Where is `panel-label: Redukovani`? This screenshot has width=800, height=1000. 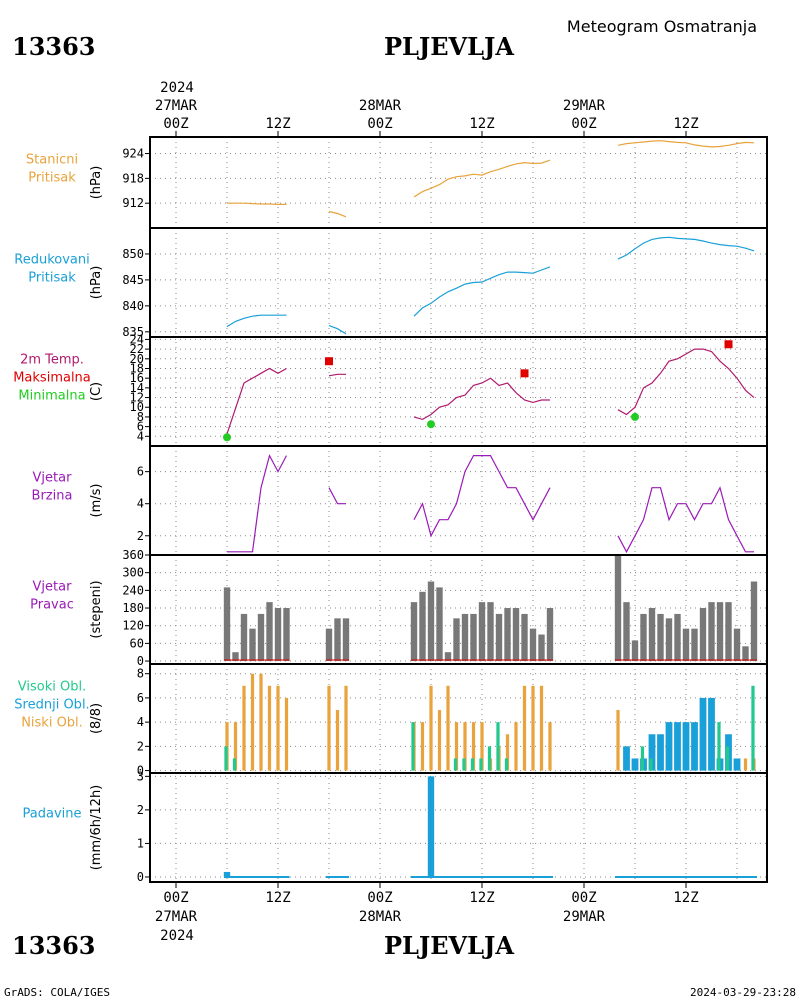 panel-label: Redukovani is located at coordinates (51, 260).